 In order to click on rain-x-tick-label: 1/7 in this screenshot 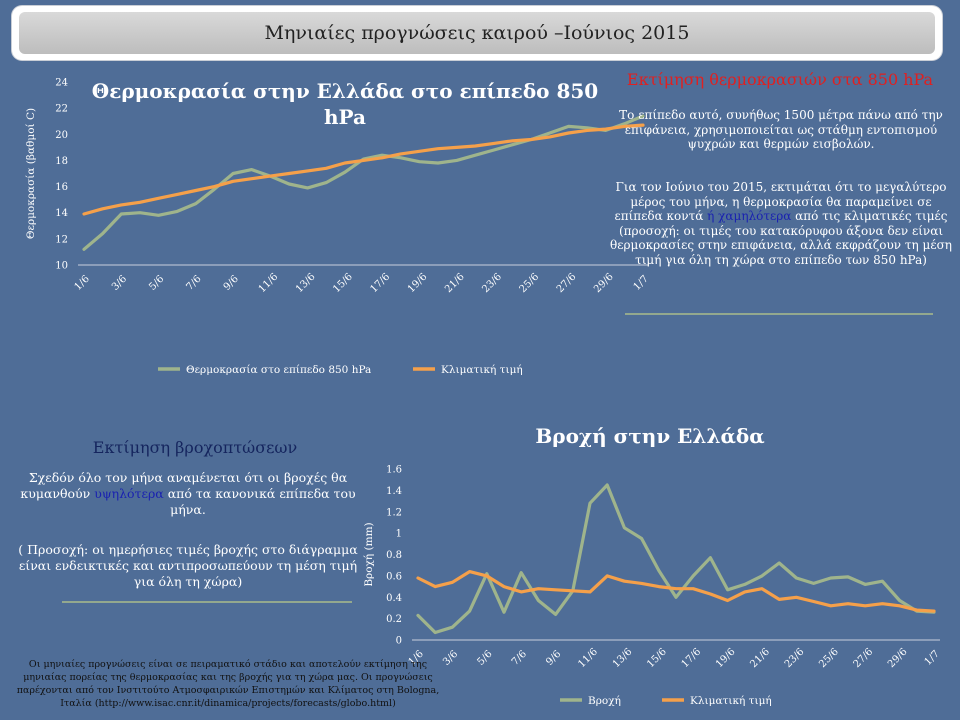, I will do `click(932, 658)`.